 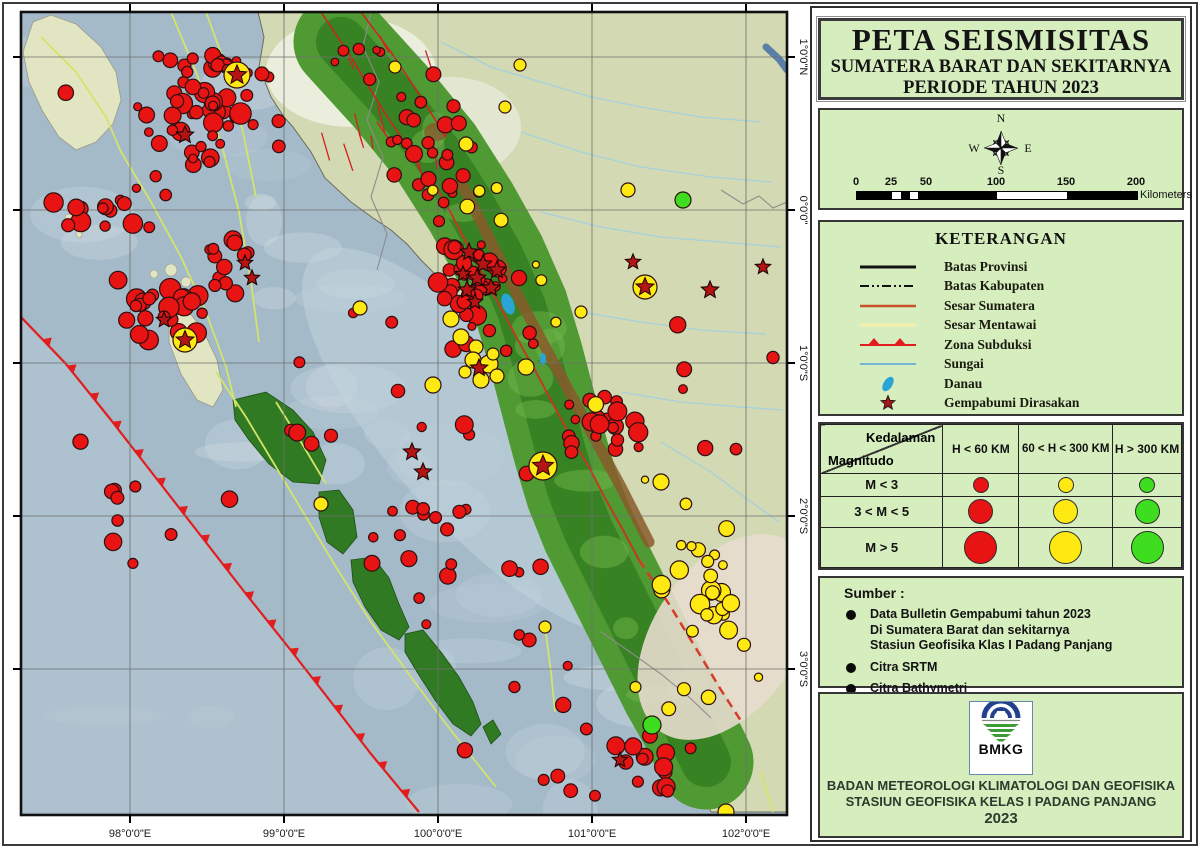 I want to click on legend-item: Batas Kabupaten, so click(x=1001, y=287).